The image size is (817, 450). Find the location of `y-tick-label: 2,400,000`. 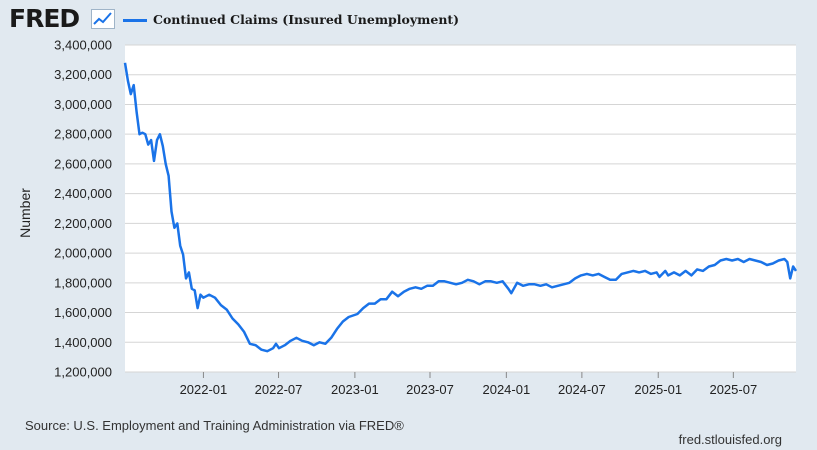

y-tick-label: 2,400,000 is located at coordinates (83, 193).